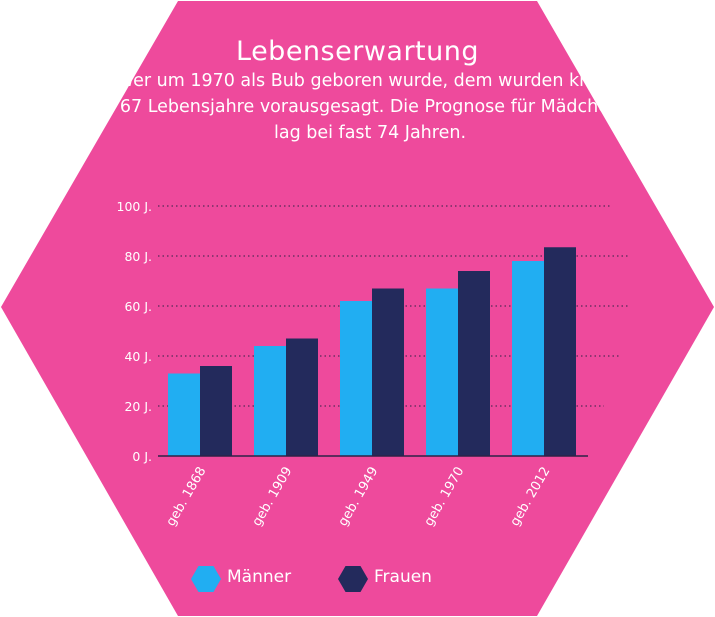 The image size is (715, 617). Describe the element at coordinates (138, 406) in the screenshot. I see `y-tick-label: 20 J.` at that location.